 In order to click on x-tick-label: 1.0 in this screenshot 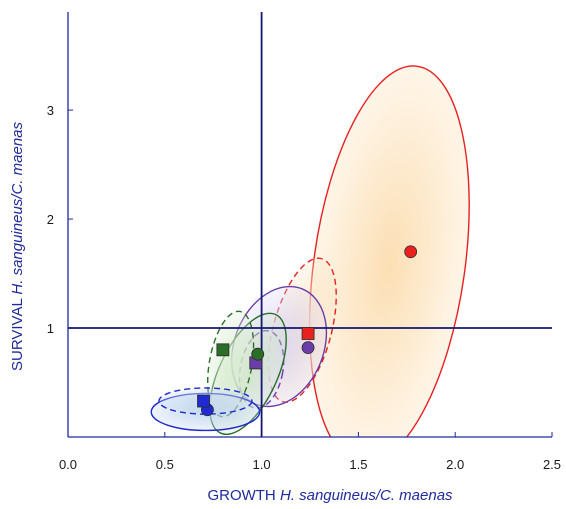, I will do `click(262, 464)`.